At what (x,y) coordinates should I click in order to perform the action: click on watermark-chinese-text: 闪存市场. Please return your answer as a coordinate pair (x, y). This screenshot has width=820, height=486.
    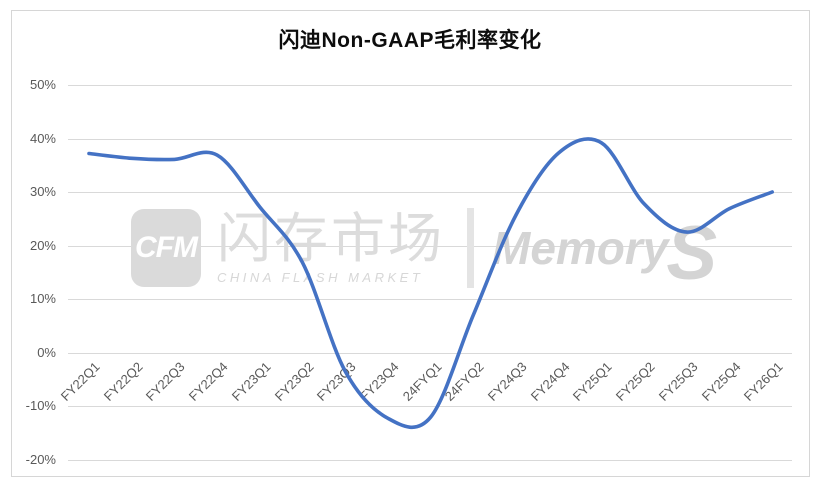
    Looking at the image, I should click on (331, 239).